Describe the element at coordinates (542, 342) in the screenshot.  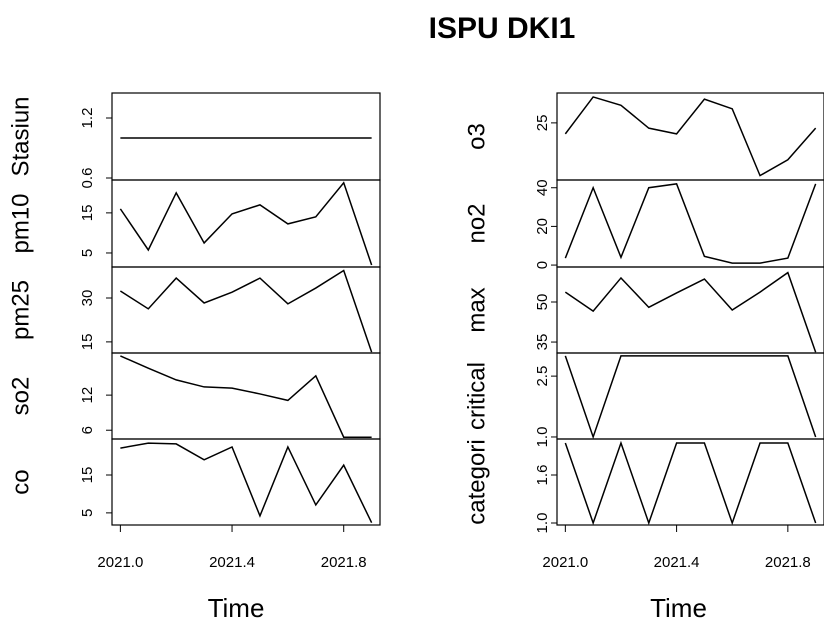
I see `y-tick-label: 35` at that location.